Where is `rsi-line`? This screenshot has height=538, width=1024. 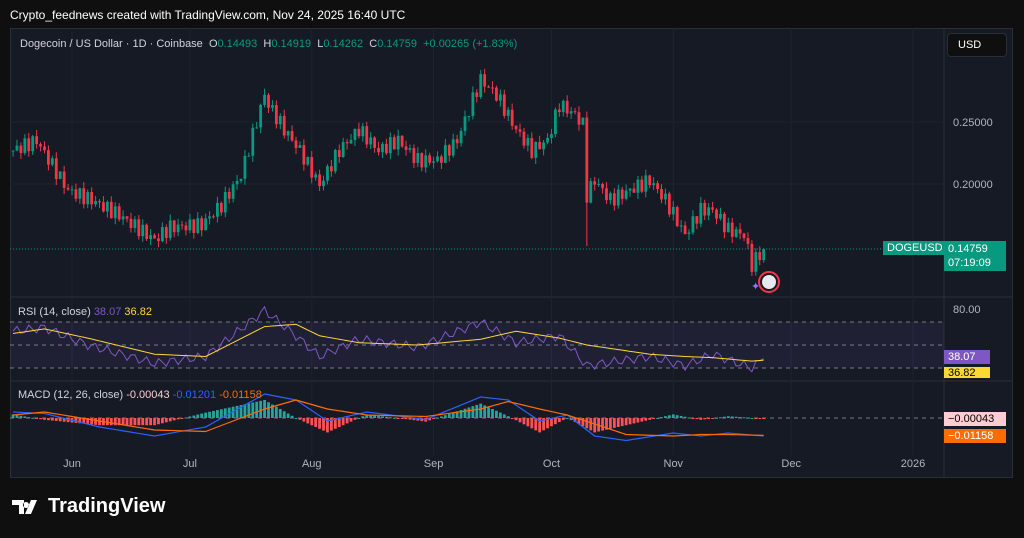
rsi-line is located at coordinates (388, 339).